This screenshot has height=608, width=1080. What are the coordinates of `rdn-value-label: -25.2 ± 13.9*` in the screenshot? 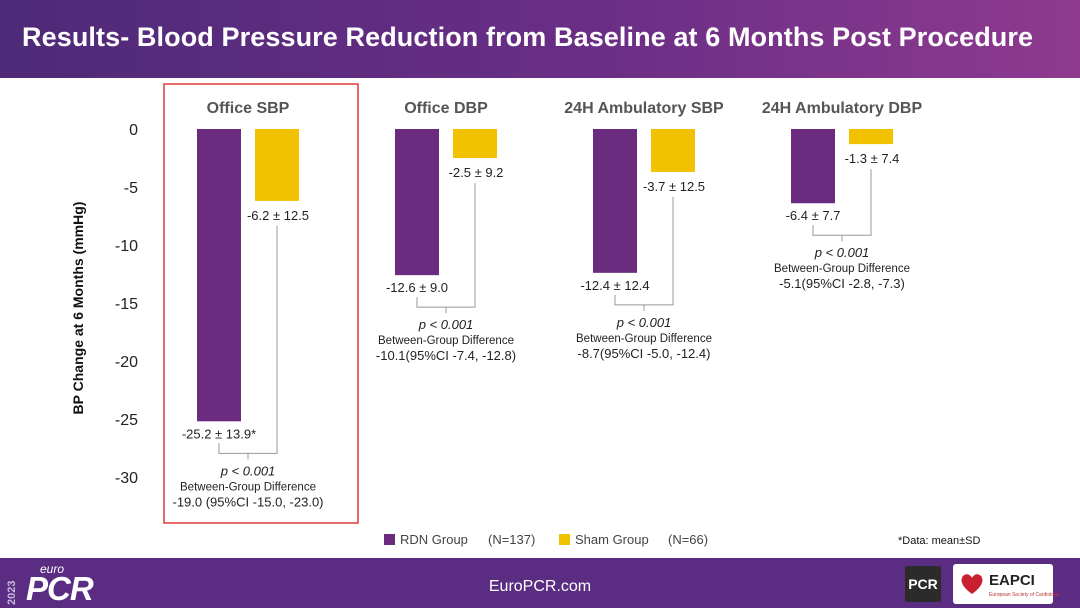 It's located at (219, 433).